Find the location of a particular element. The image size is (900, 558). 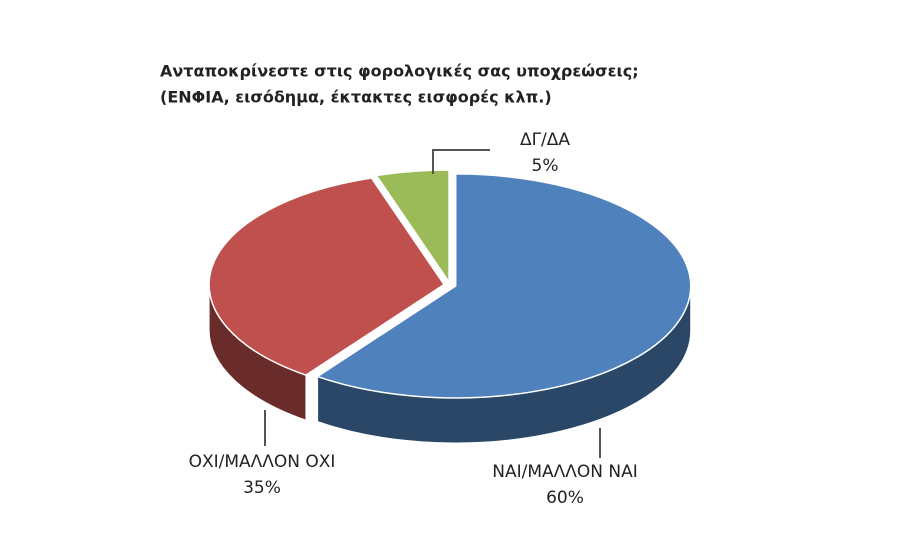

value-label: 35% is located at coordinates (262, 488).